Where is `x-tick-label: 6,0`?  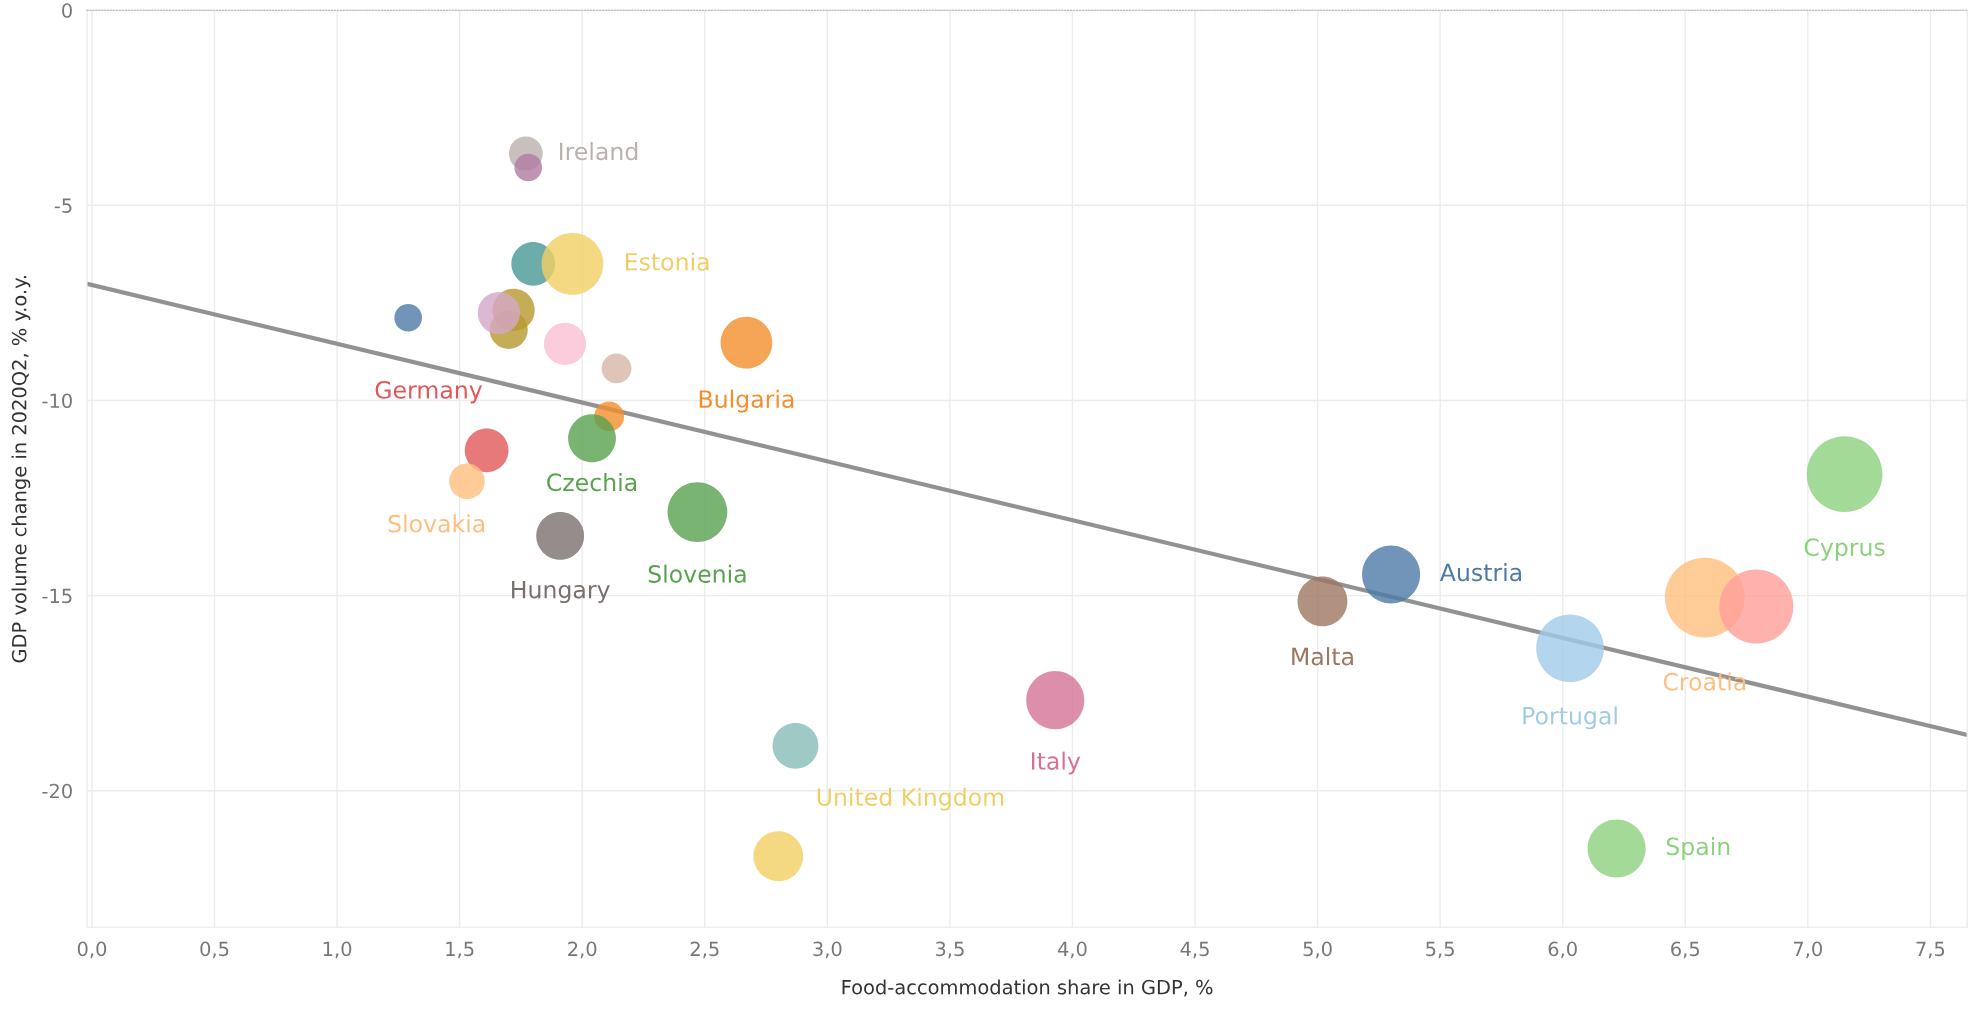
x-tick-label: 6,0 is located at coordinates (1562, 950).